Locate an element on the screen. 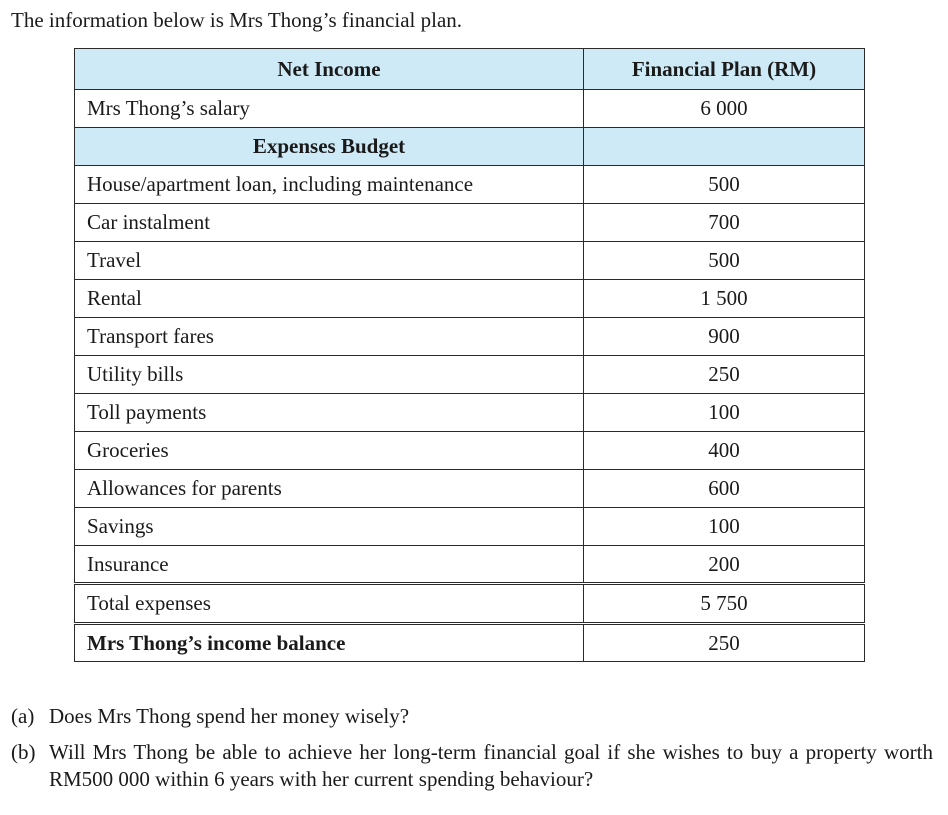  expense-value: 600 is located at coordinates (724, 488).